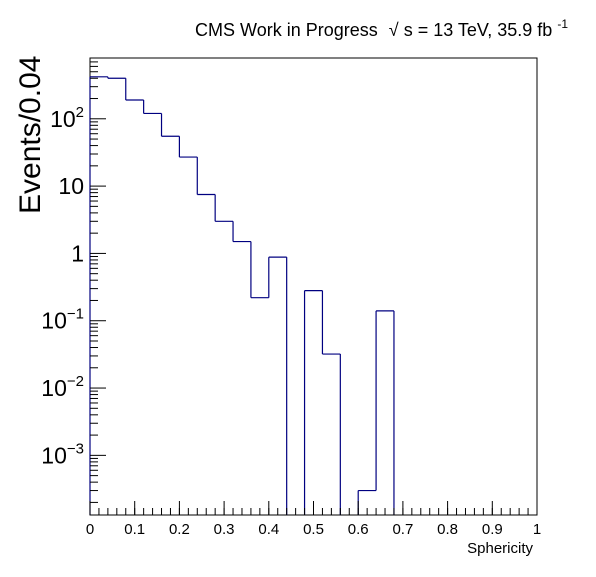  I want to click on x-axis-tick-label: 0.8, so click(447, 529).